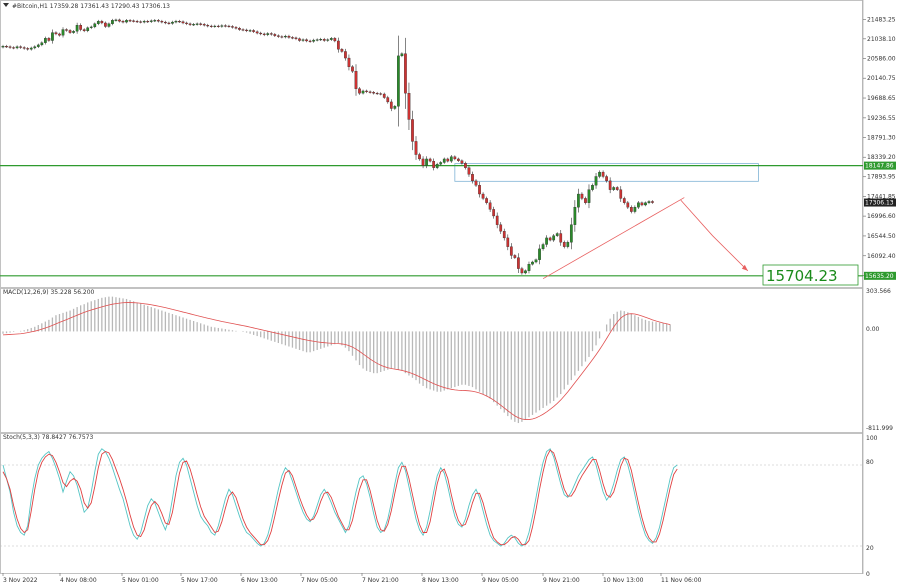  Describe the element at coordinates (880, 165) in the screenshot. I see `level-price-tag` at that location.